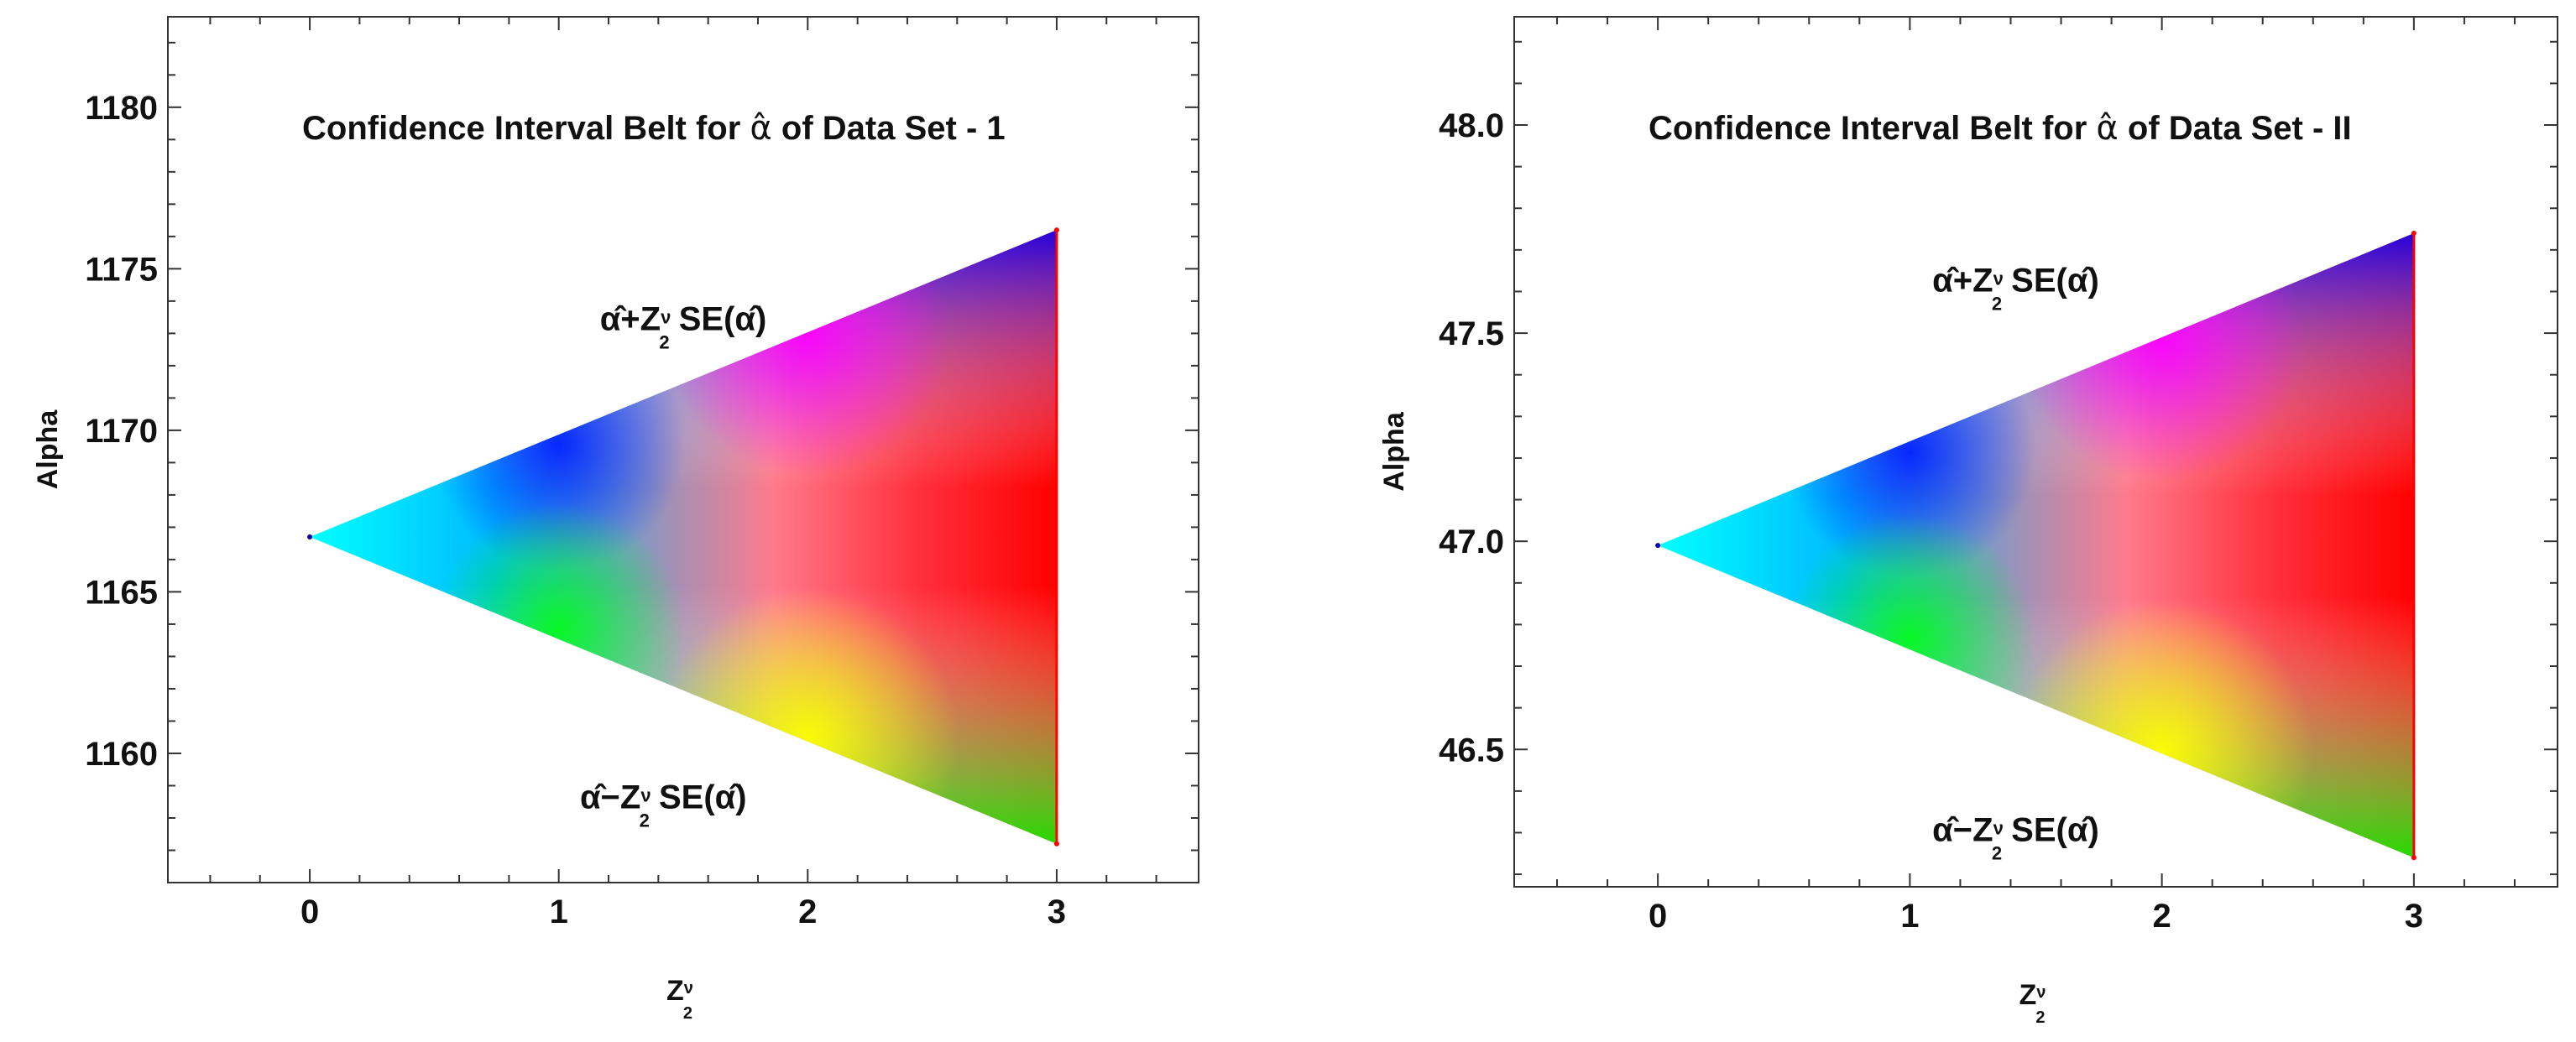  Describe the element at coordinates (1471, 542) in the screenshot. I see `y-tick-label: 47.0` at that location.